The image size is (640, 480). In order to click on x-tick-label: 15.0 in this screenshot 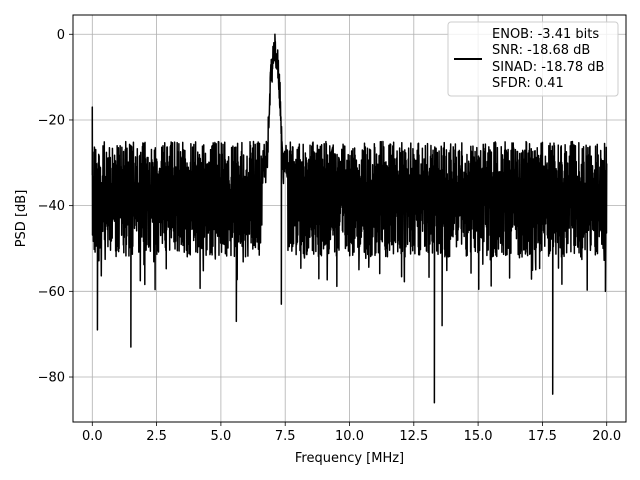, I will do `click(478, 436)`.